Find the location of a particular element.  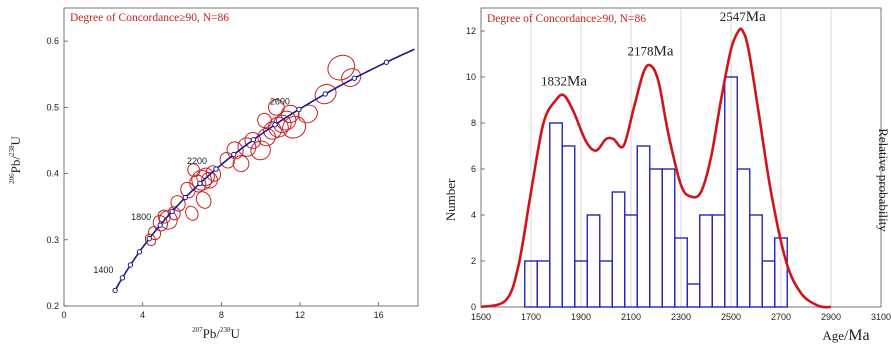

concordia-age-label: 1800 is located at coordinates (141, 217).